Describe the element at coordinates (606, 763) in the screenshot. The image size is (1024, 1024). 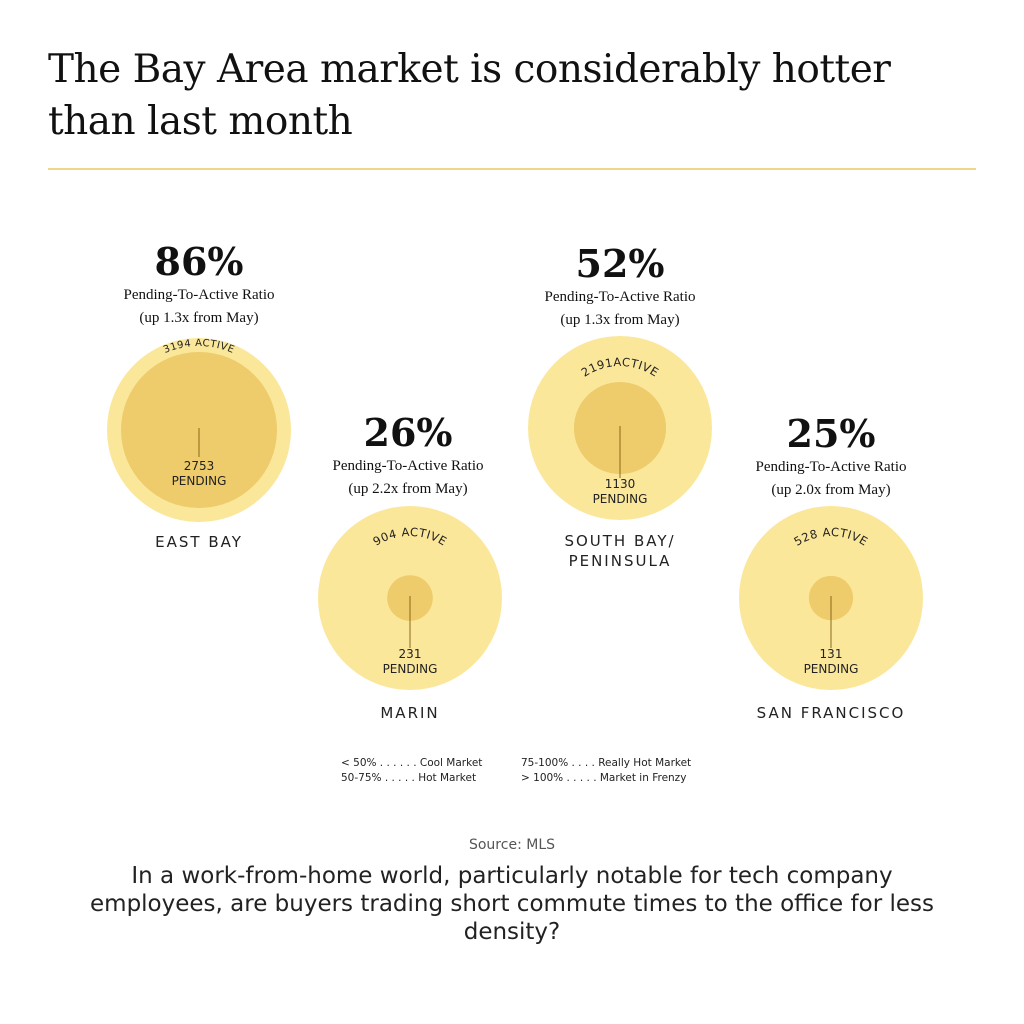
I see `legend-item: 75-100% . . . . Really Hot Market` at that location.